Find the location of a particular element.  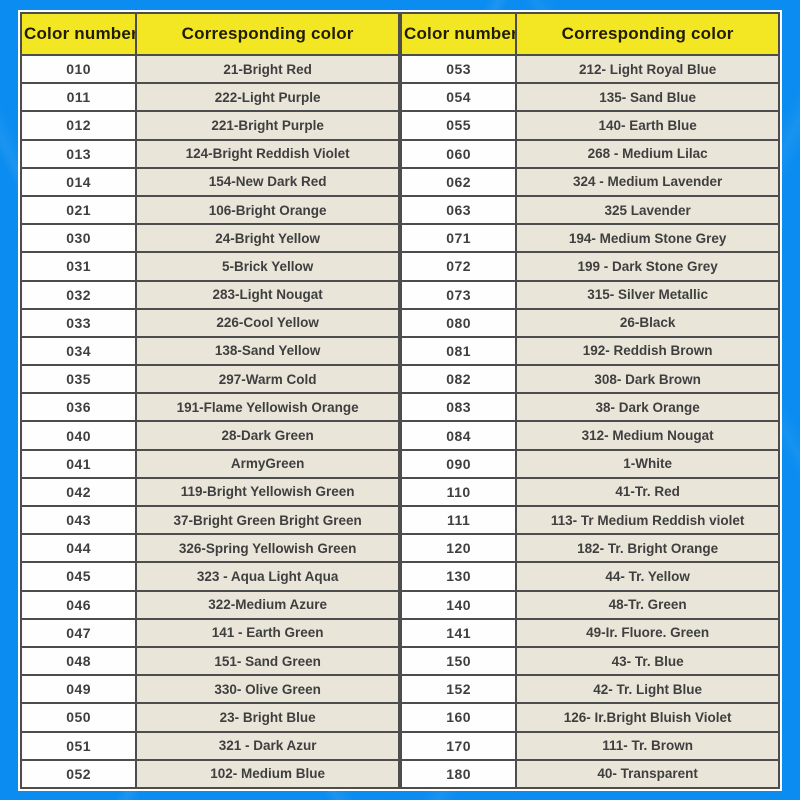

color-number-cell: 073 is located at coordinates (458, 294).